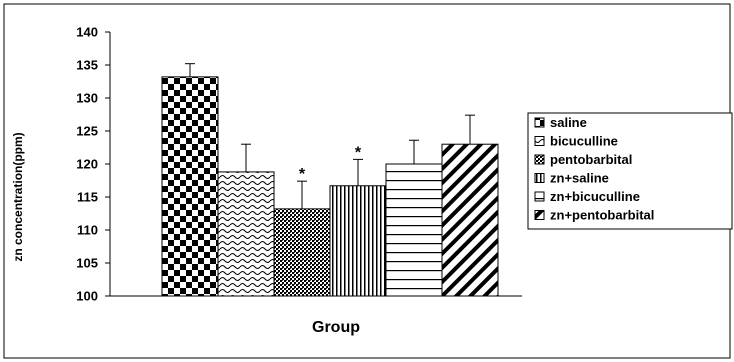 The image size is (734, 362). Describe the element at coordinates (87, 230) in the screenshot. I see `y-tick-label: 110` at that location.